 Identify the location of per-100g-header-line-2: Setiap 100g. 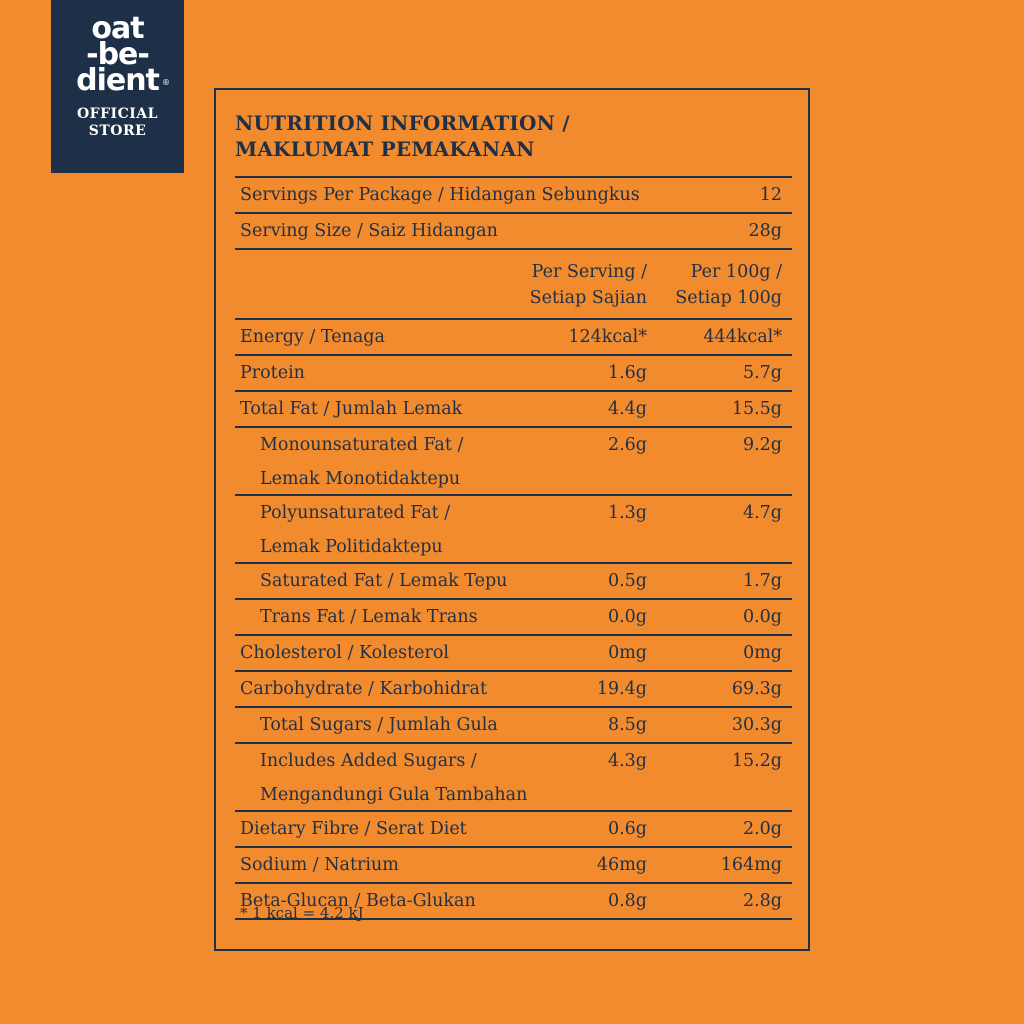
(728, 298).